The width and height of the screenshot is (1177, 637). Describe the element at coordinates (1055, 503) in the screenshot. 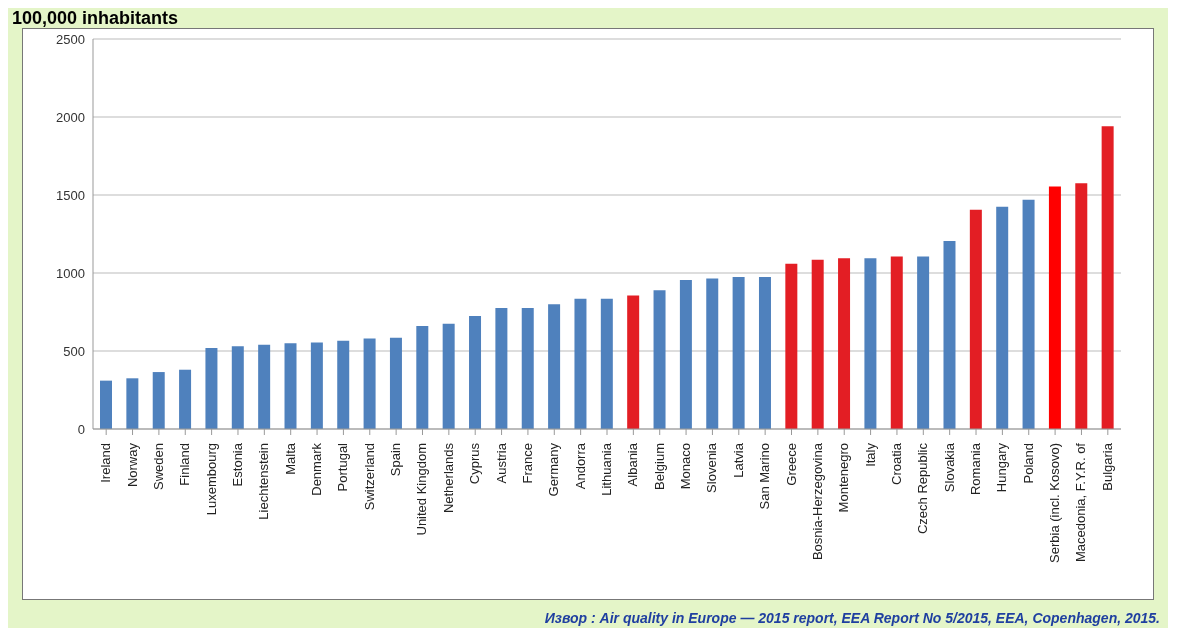

I see `x-tick-label: Serbia (incl. Kosovo)` at that location.